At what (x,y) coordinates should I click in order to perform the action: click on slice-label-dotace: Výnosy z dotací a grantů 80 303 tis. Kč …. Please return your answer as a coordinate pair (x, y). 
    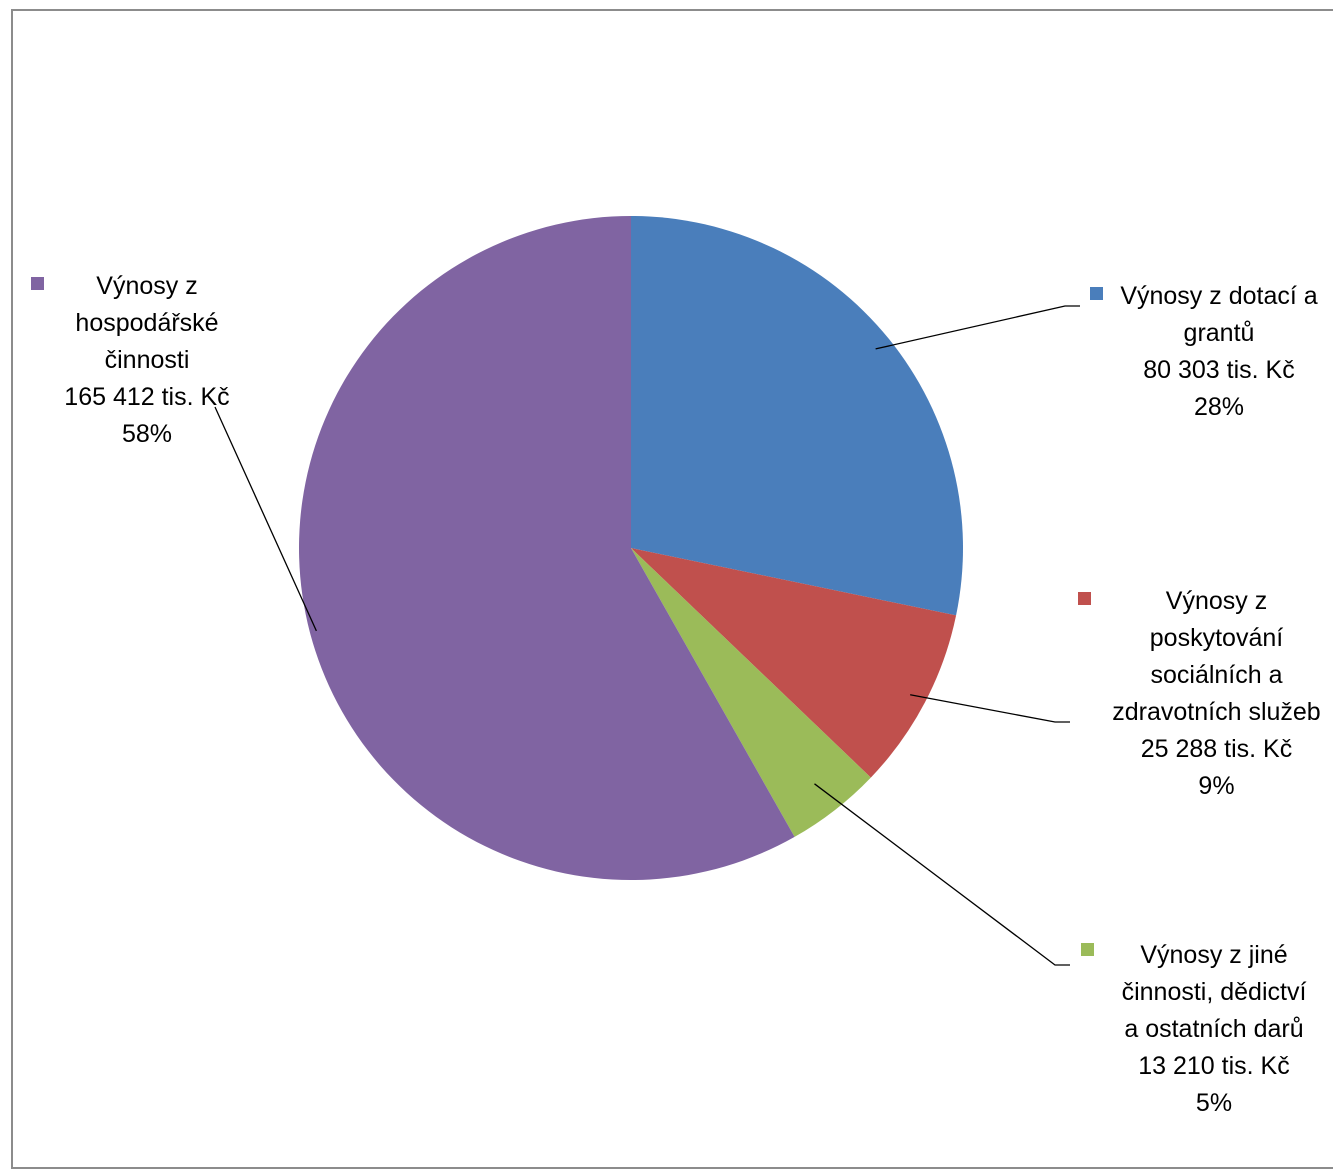
    Looking at the image, I should click on (1219, 352).